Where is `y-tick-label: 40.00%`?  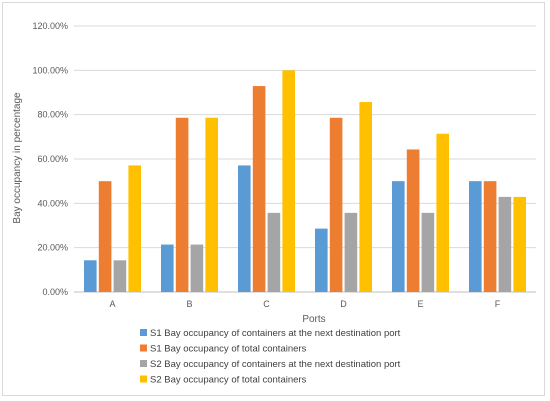
y-tick-label: 40.00% is located at coordinates (52, 203).